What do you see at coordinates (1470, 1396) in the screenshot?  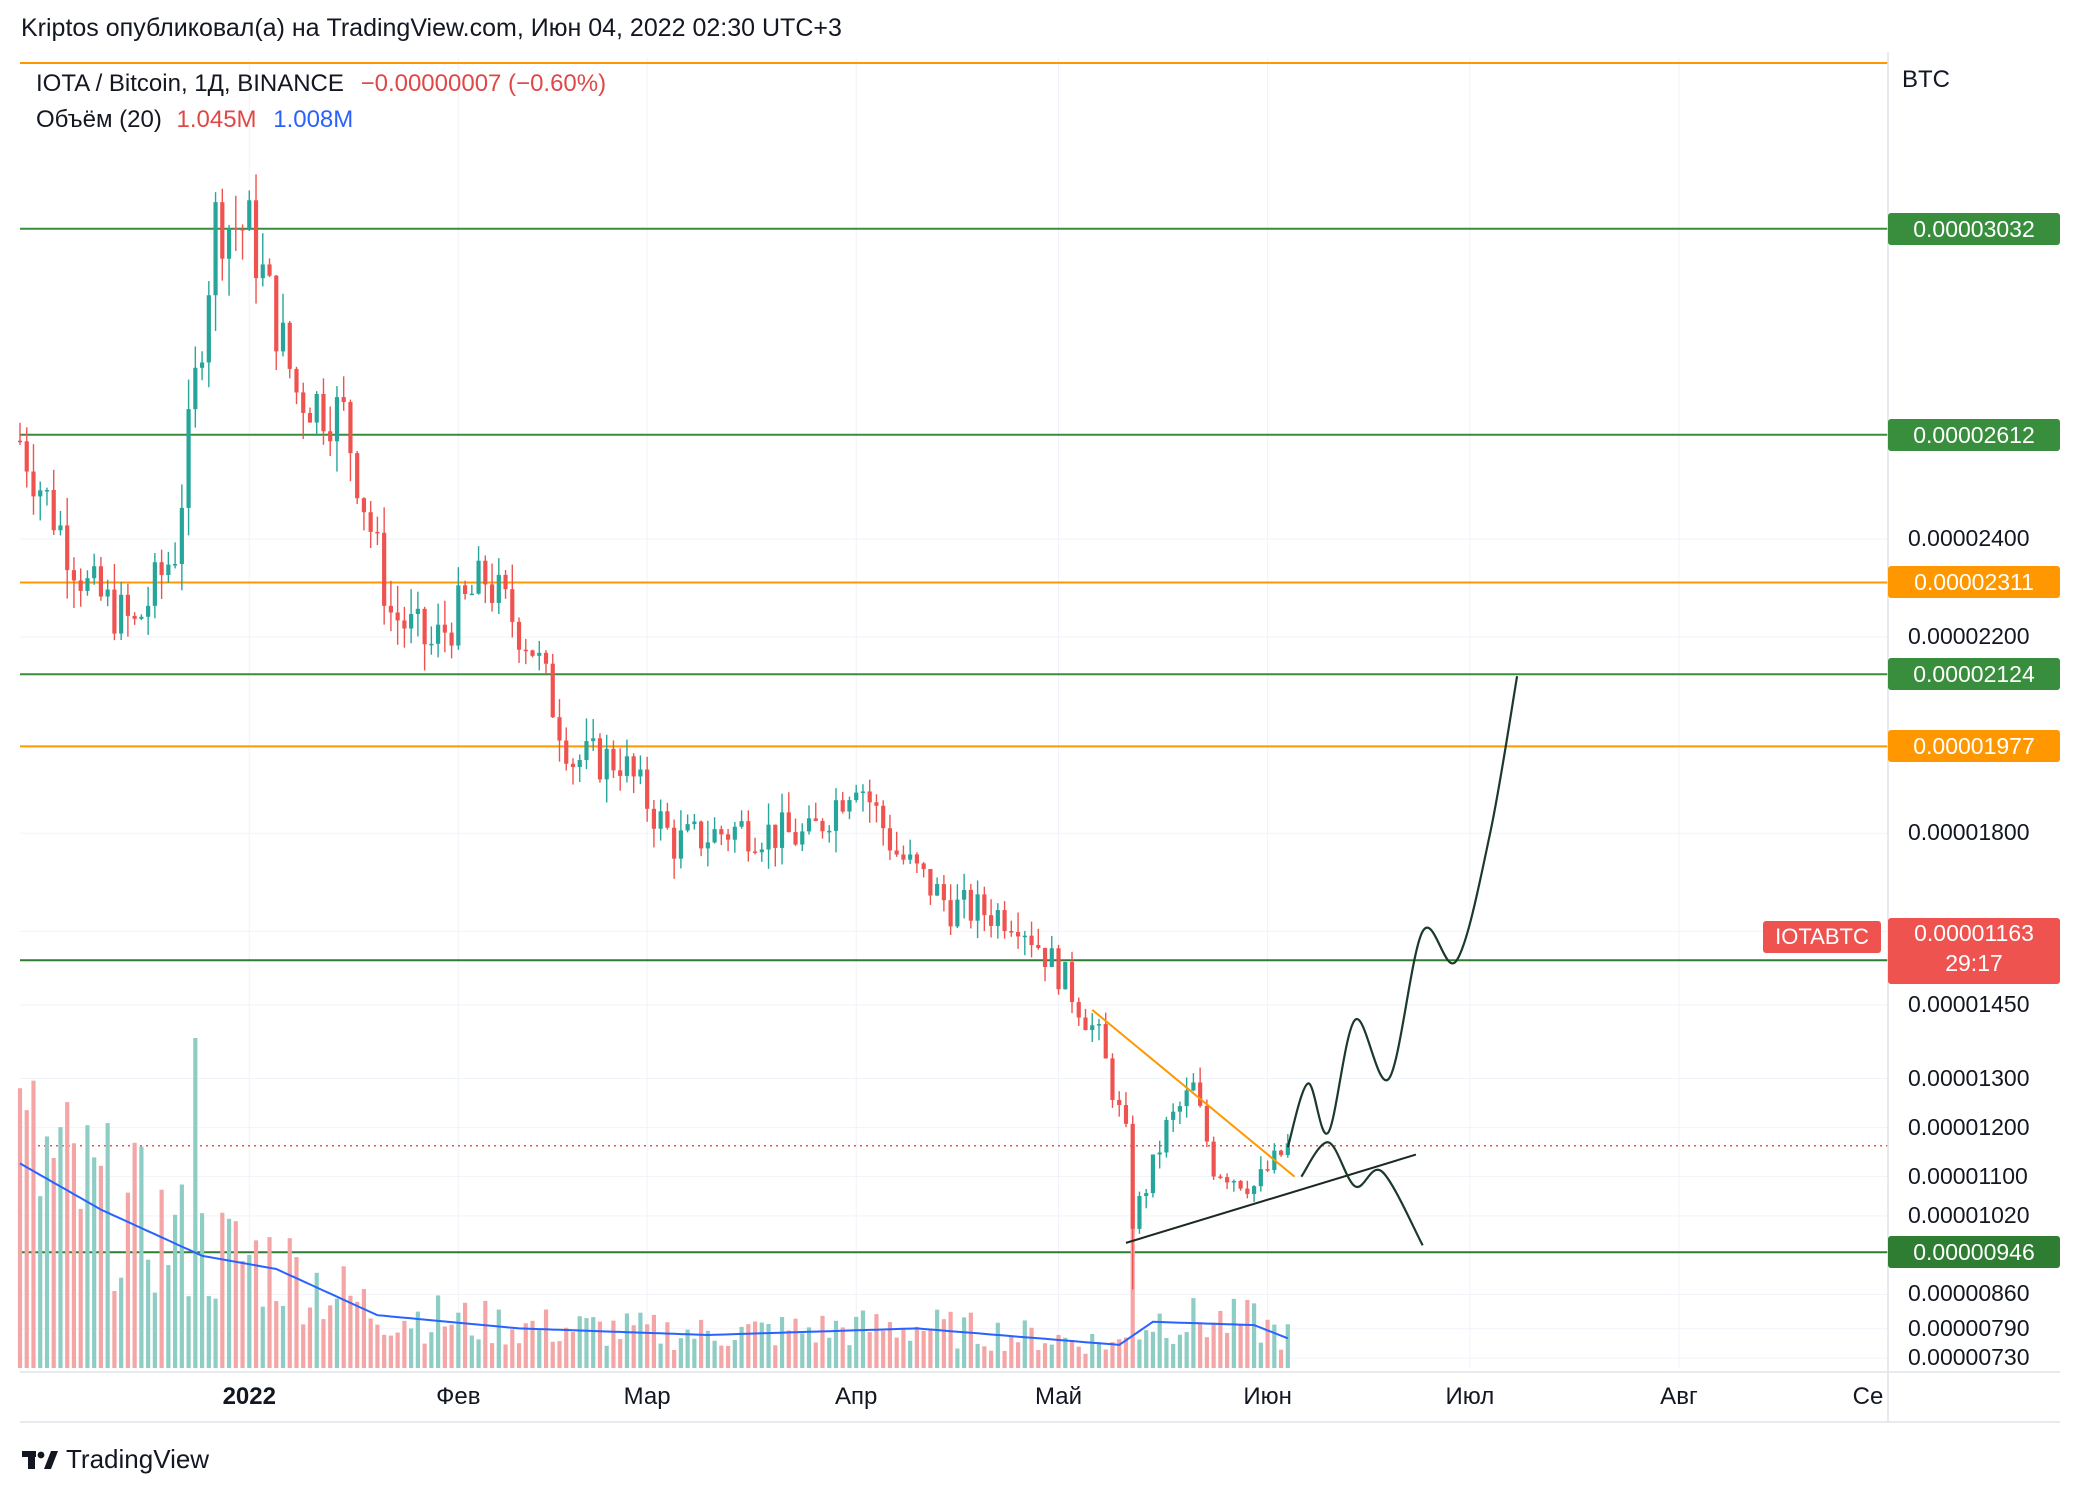 I see `x-tick-label: Июл` at bounding box center [1470, 1396].